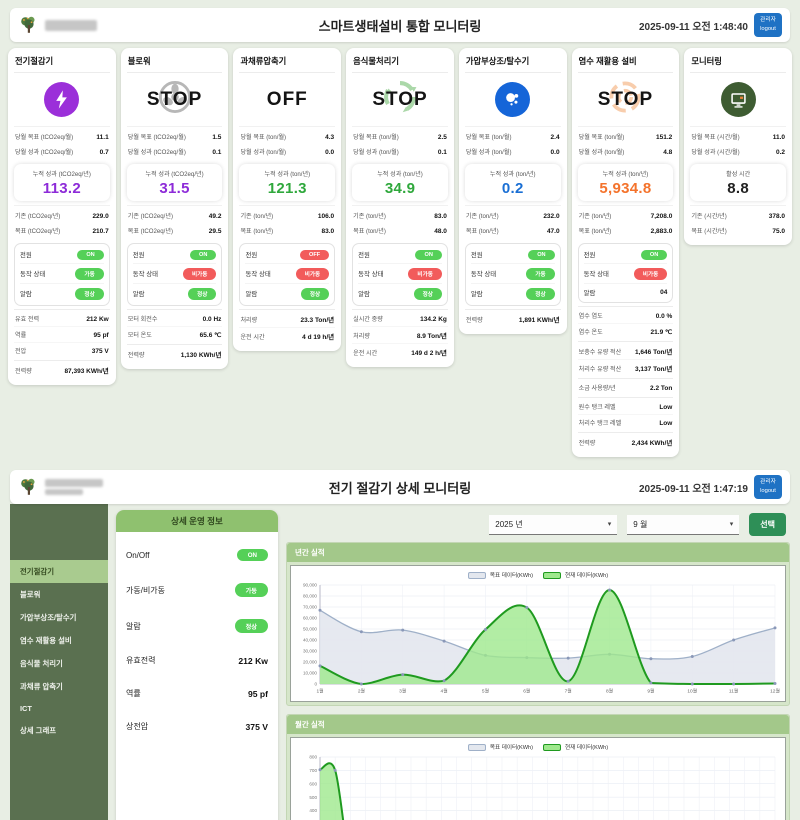 The image size is (800, 820). What do you see at coordinates (625, 216) in the screenshot?
I see `metric-row: 기존 (ton/년) 7,208.0` at bounding box center [625, 216].